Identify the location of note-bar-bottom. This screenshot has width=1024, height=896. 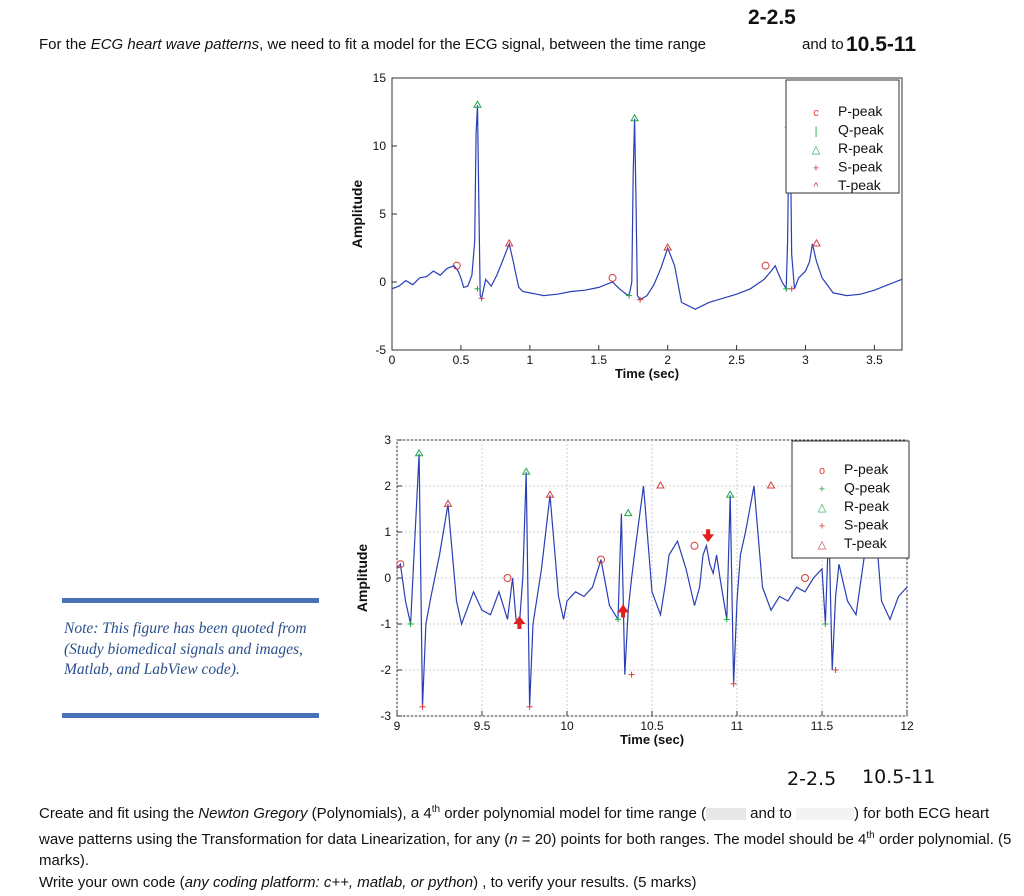
(190, 715).